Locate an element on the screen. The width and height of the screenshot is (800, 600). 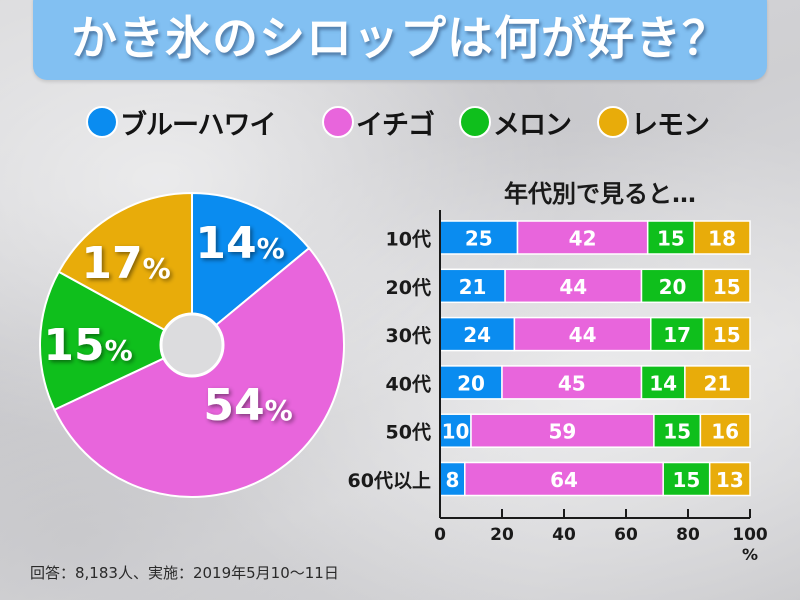
x-tick-label: 20 is located at coordinates (502, 535).